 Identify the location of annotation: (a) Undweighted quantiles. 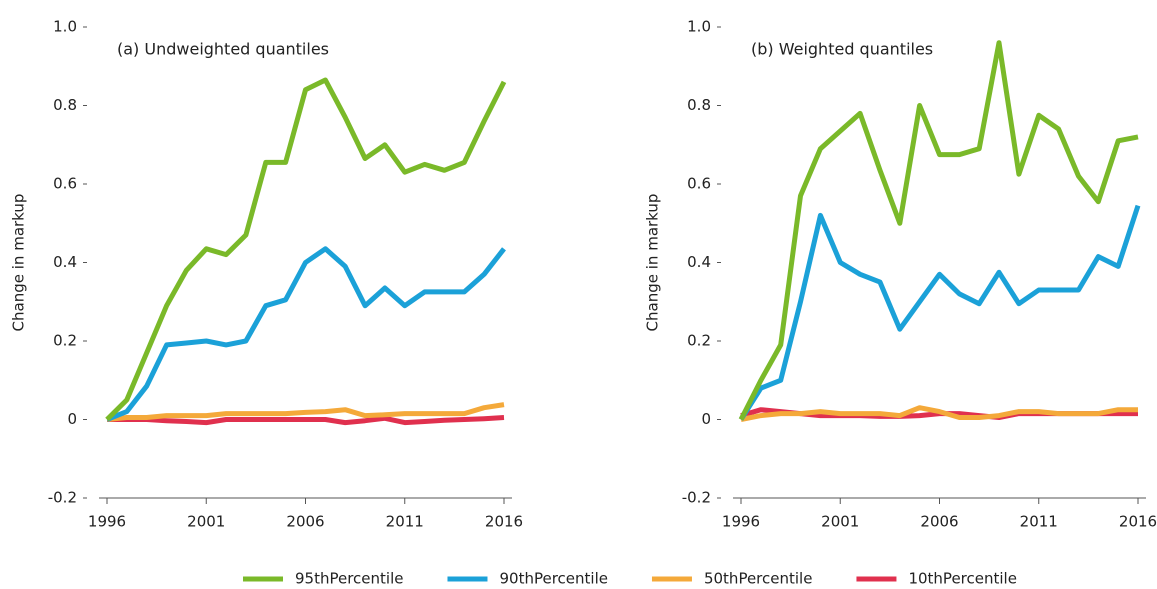
(223, 49).